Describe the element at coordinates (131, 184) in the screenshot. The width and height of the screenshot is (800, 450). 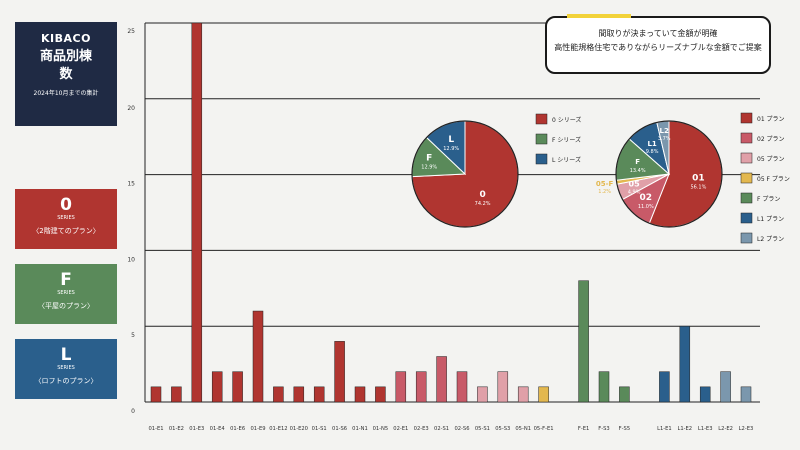
I see `y-tick-label: 15` at that location.